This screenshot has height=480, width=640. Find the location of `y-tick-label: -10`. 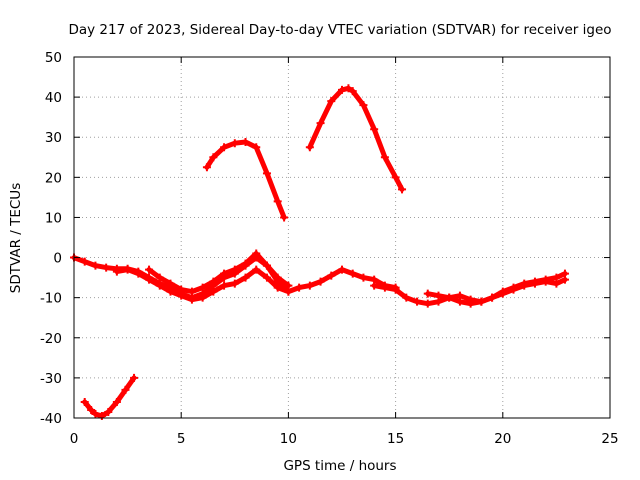

y-tick-label: -10 is located at coordinates (51, 299).